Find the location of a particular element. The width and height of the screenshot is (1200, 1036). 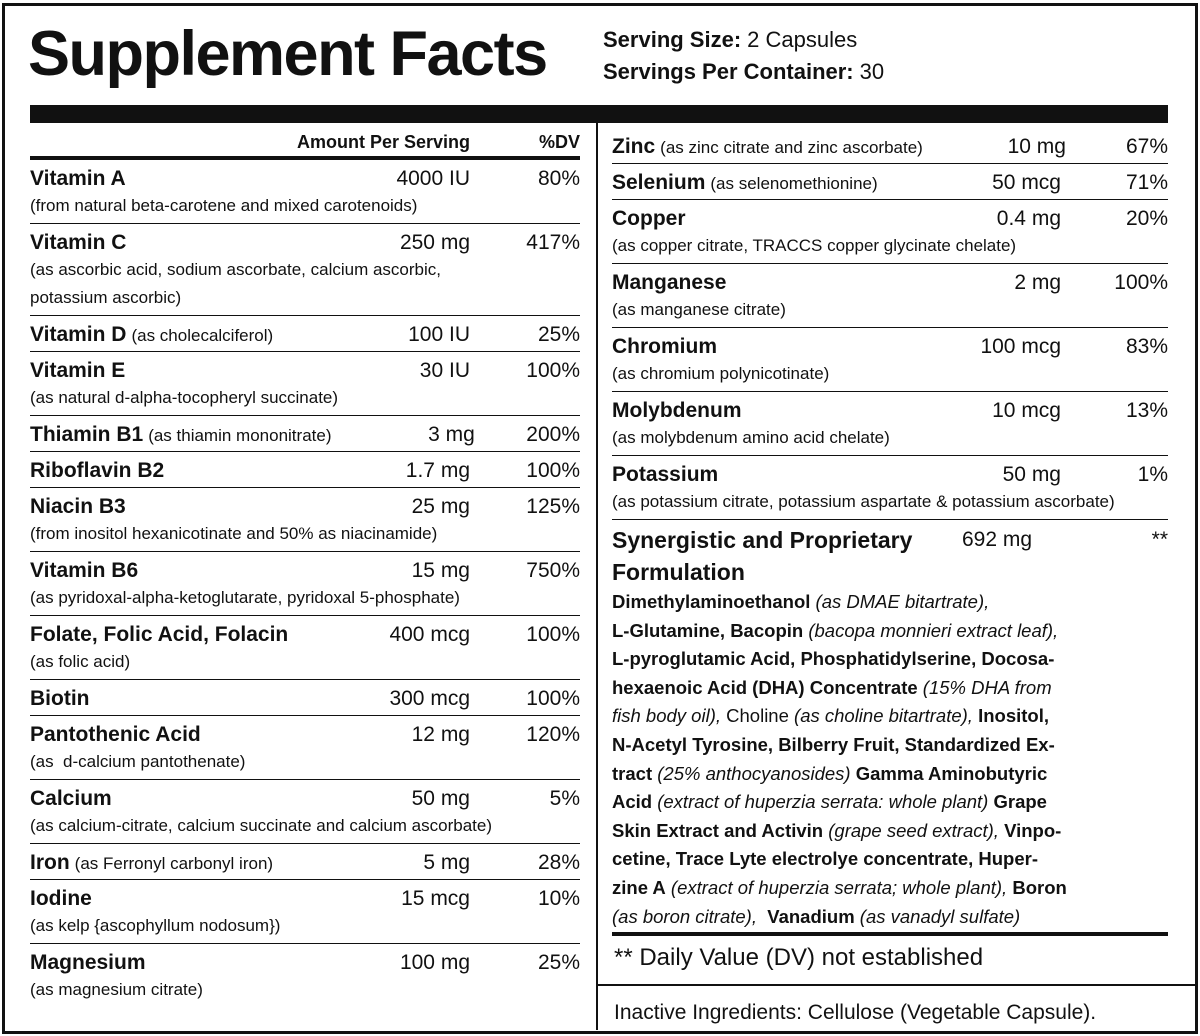

nutrient-line: Vitamin B6 15 mg 750% is located at coordinates (305, 570).